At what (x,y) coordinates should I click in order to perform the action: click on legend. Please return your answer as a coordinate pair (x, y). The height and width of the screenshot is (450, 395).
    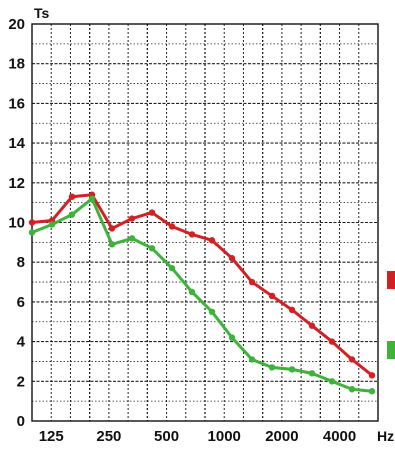
    Looking at the image, I should click on (391, 315).